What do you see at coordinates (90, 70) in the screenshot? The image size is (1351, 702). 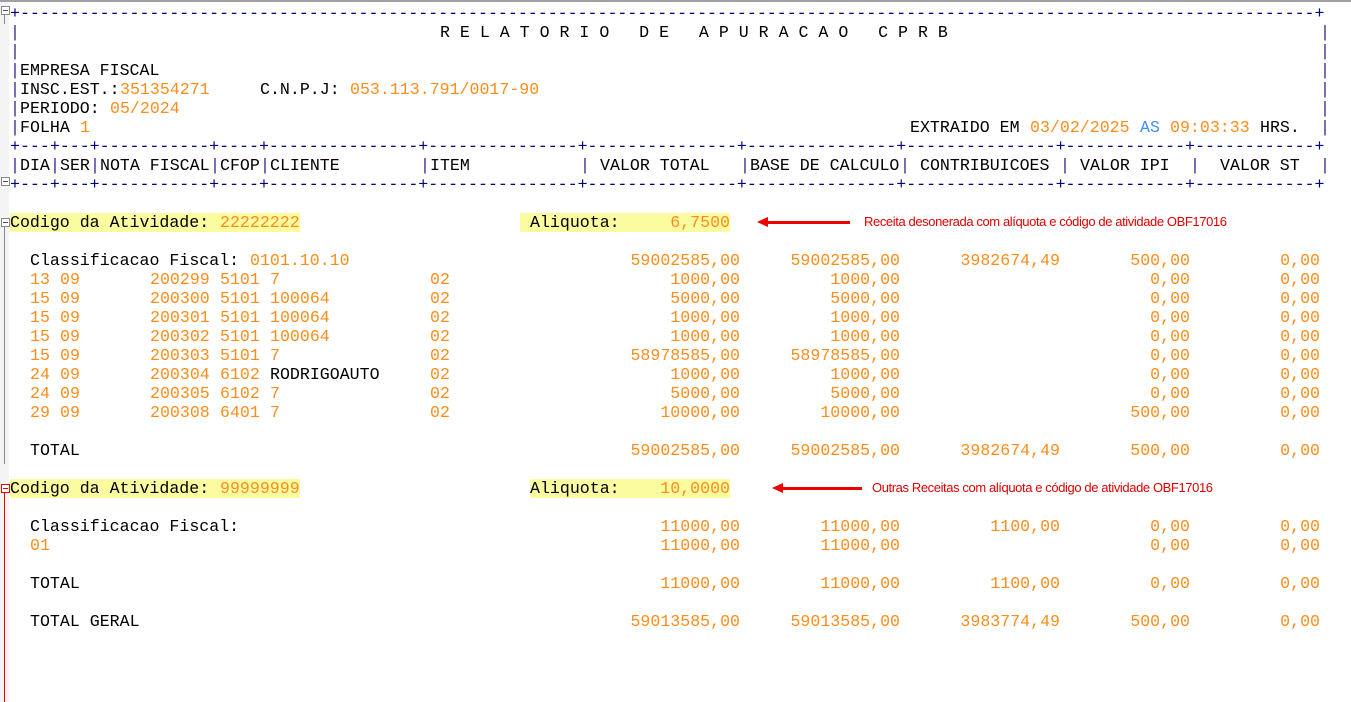 I see `company-name: EMPRESA FISCAL` at bounding box center [90, 70].